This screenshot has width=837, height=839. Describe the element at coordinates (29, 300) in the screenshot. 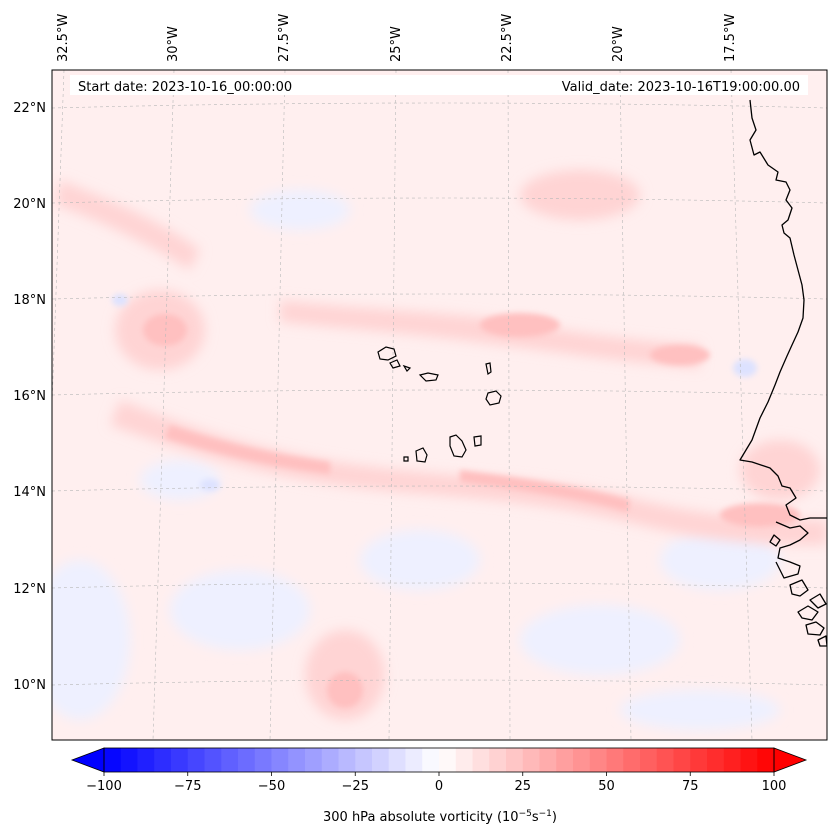

I see `lat-label: 18°N` at that location.